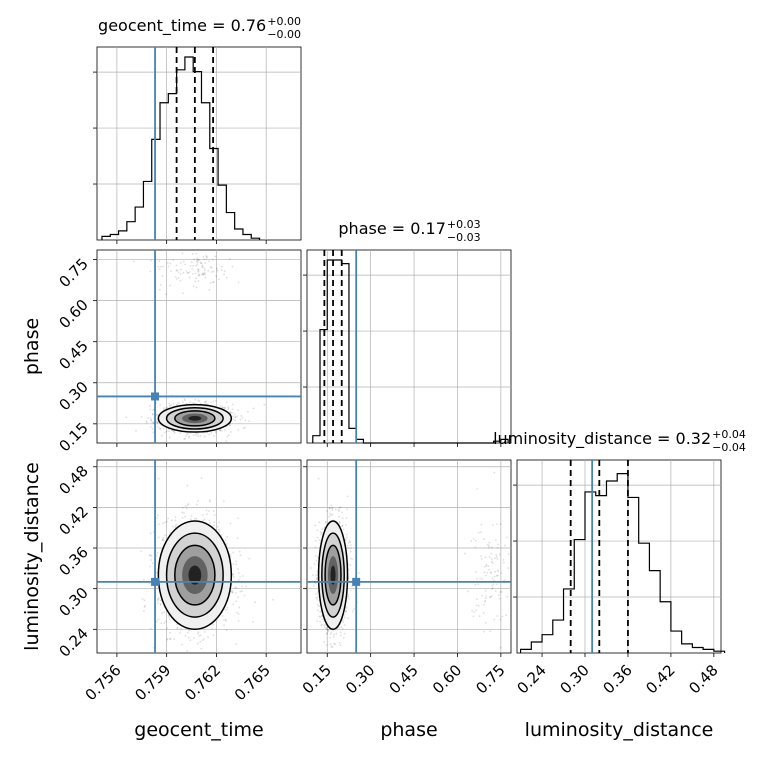 The width and height of the screenshot is (760, 760). What do you see at coordinates (660, 679) in the screenshot?
I see `x-tick-label: 0.42` at bounding box center [660, 679].